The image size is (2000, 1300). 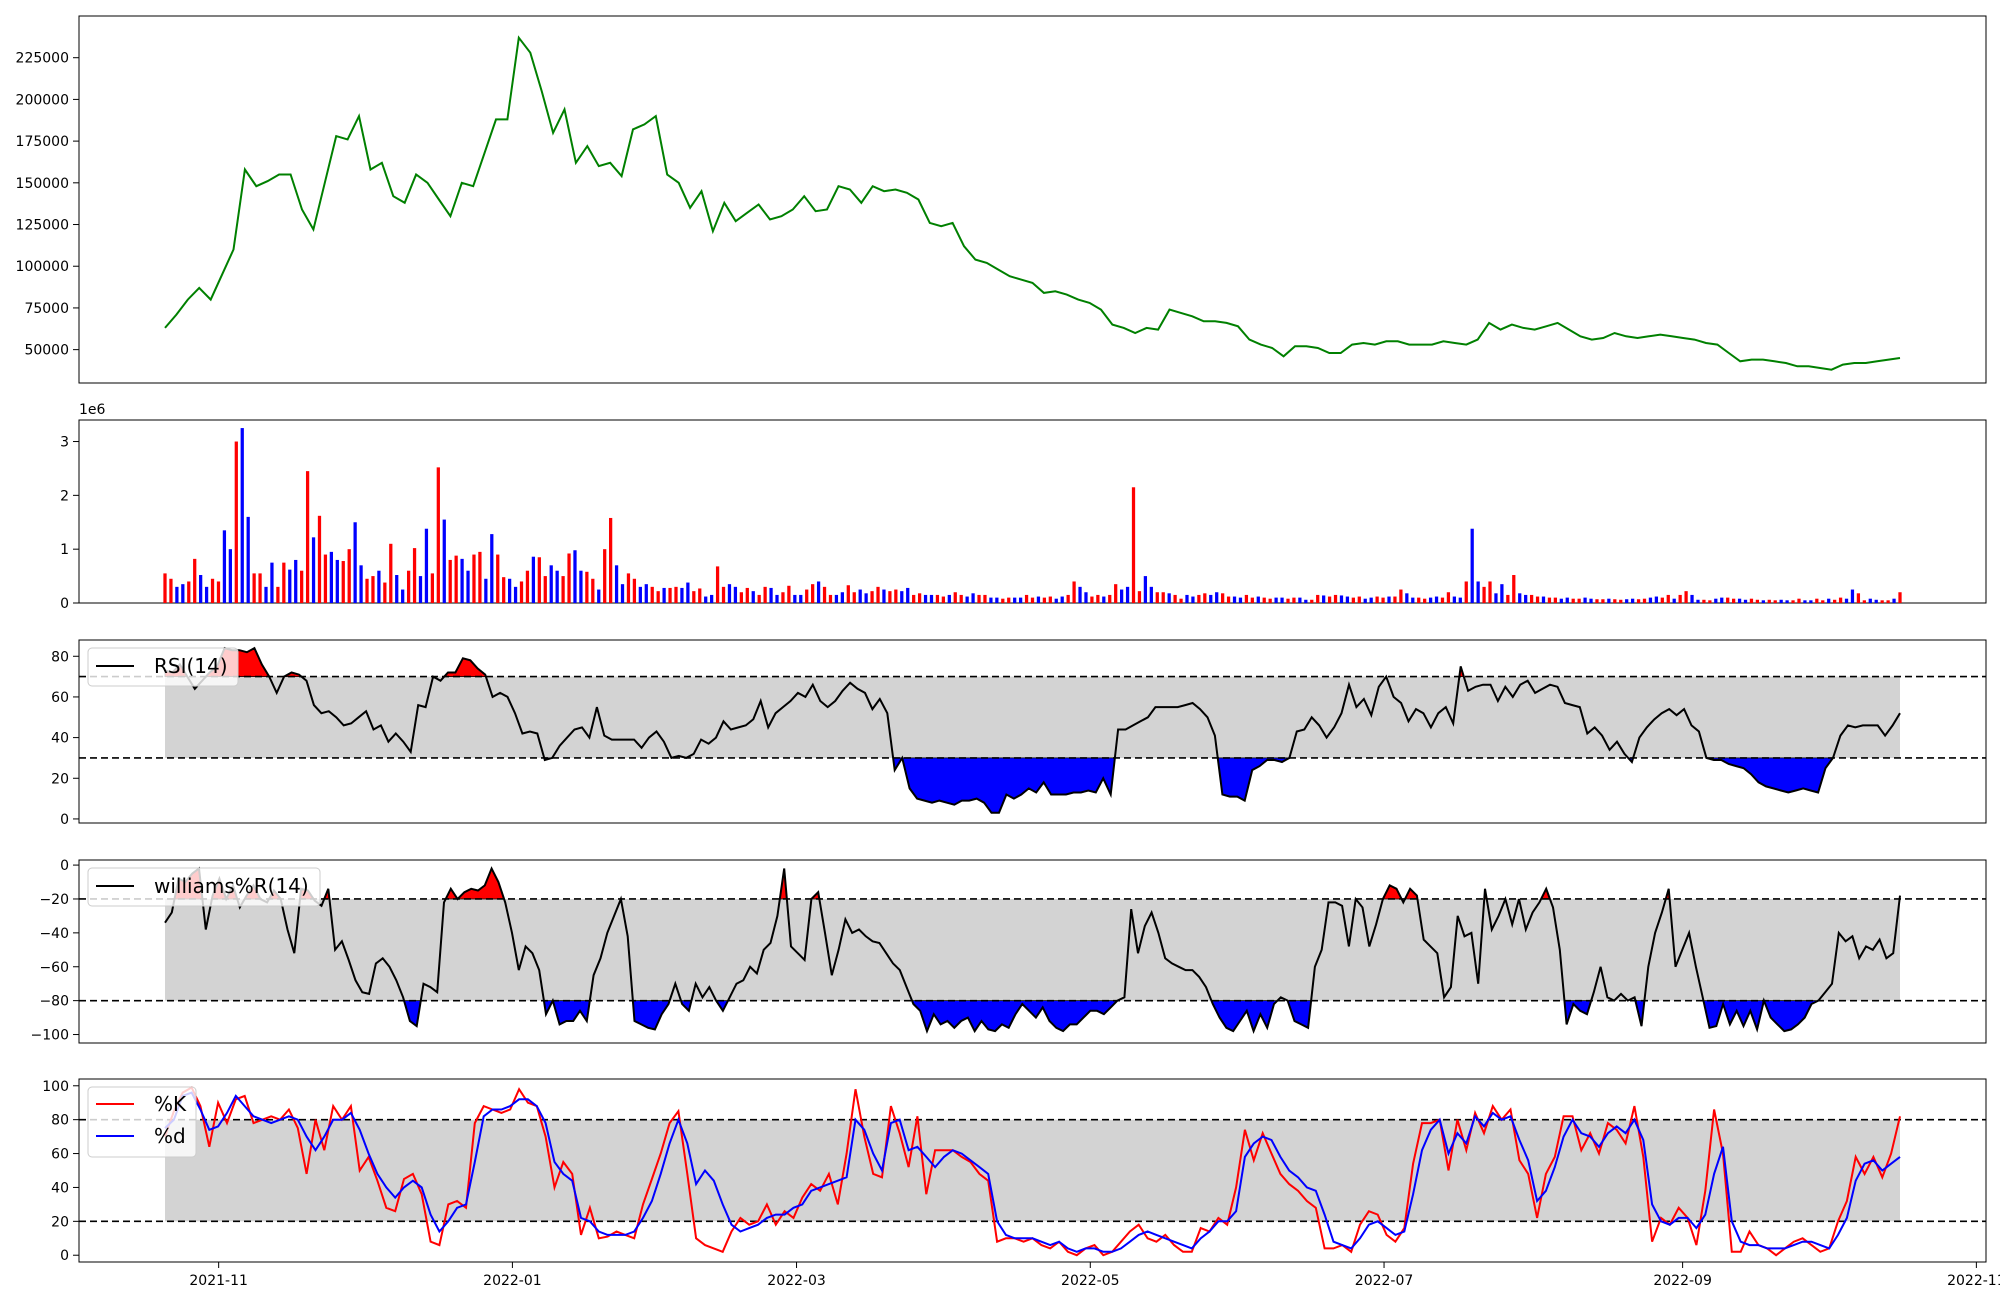 What do you see at coordinates (1032, 1170) in the screenshot?
I see `stochastic-axes-frame` at bounding box center [1032, 1170].